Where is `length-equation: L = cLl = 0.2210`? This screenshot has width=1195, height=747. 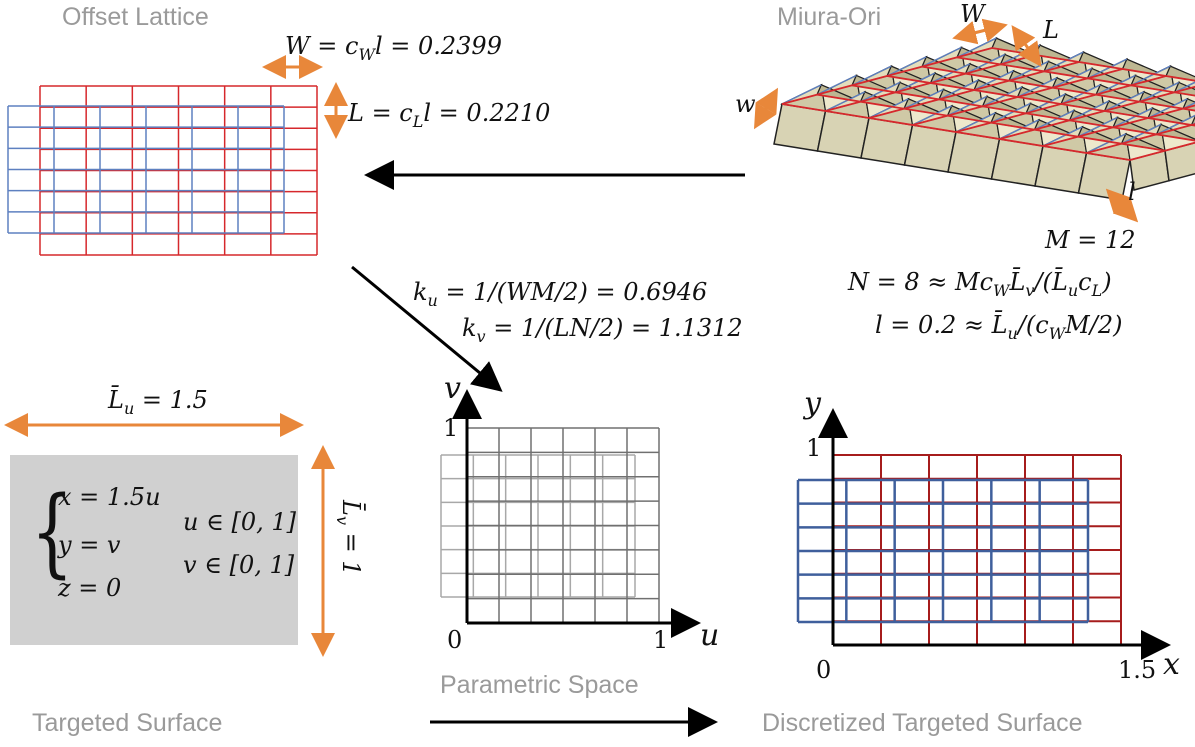 length-equation: L = cLl = 0.2210 is located at coordinates (448, 115).